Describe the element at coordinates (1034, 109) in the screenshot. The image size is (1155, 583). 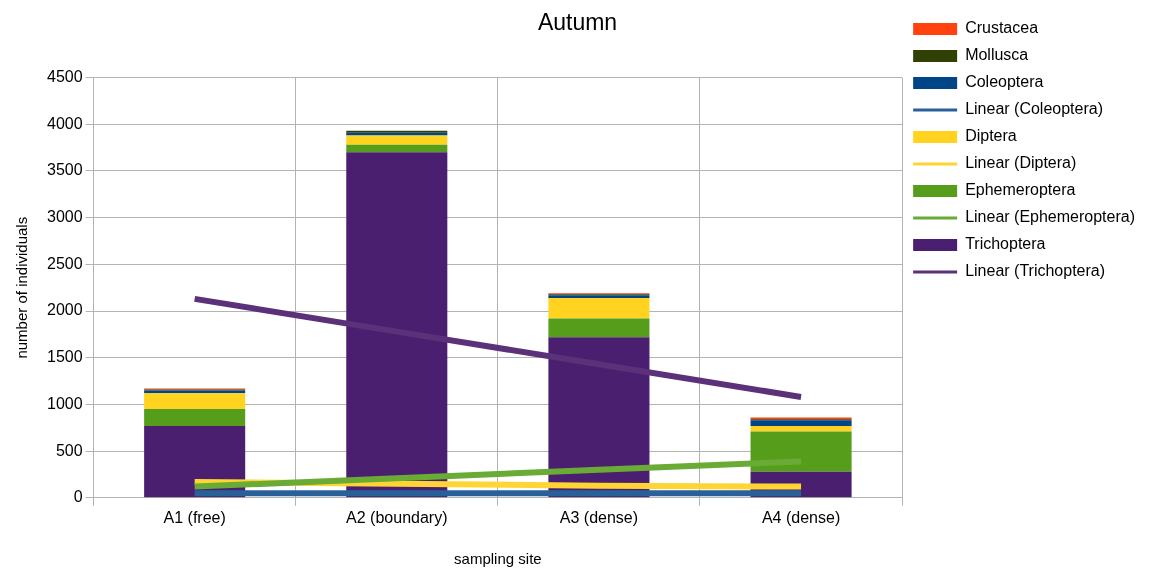
I see `legend-label: Linear (Coleoptera)` at that location.